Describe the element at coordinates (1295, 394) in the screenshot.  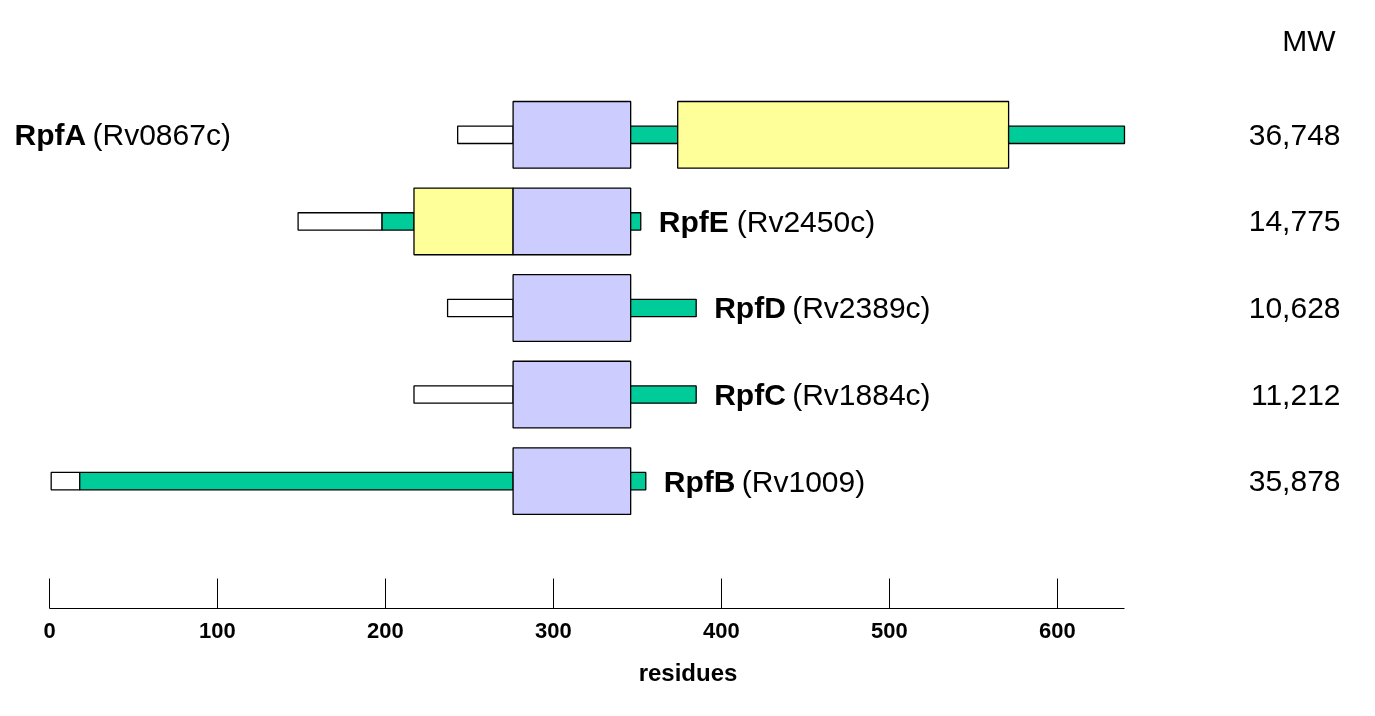
I see `text: 11,212` at that location.